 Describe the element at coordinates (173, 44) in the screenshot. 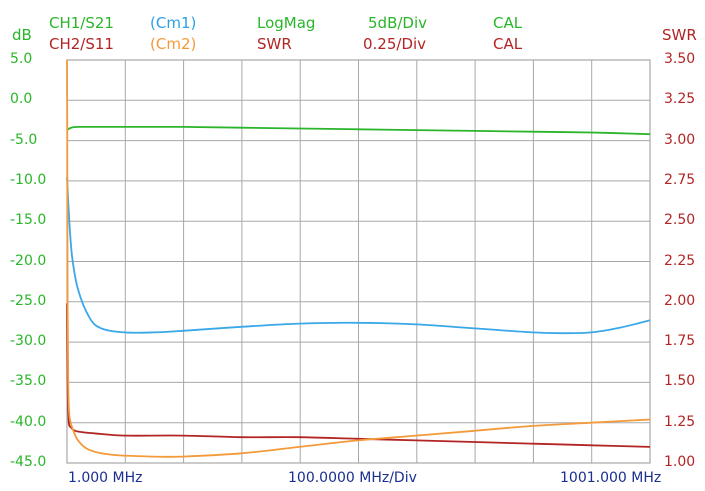

I see `cm2-label: (Cm2)` at that location.